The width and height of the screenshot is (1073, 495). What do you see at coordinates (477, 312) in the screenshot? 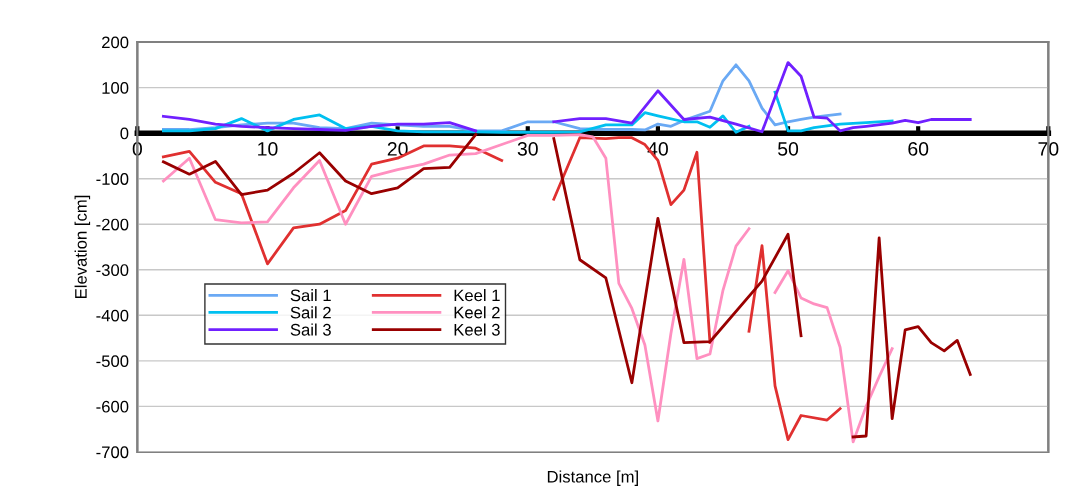
I see `legend-label: Keel 2` at bounding box center [477, 312].